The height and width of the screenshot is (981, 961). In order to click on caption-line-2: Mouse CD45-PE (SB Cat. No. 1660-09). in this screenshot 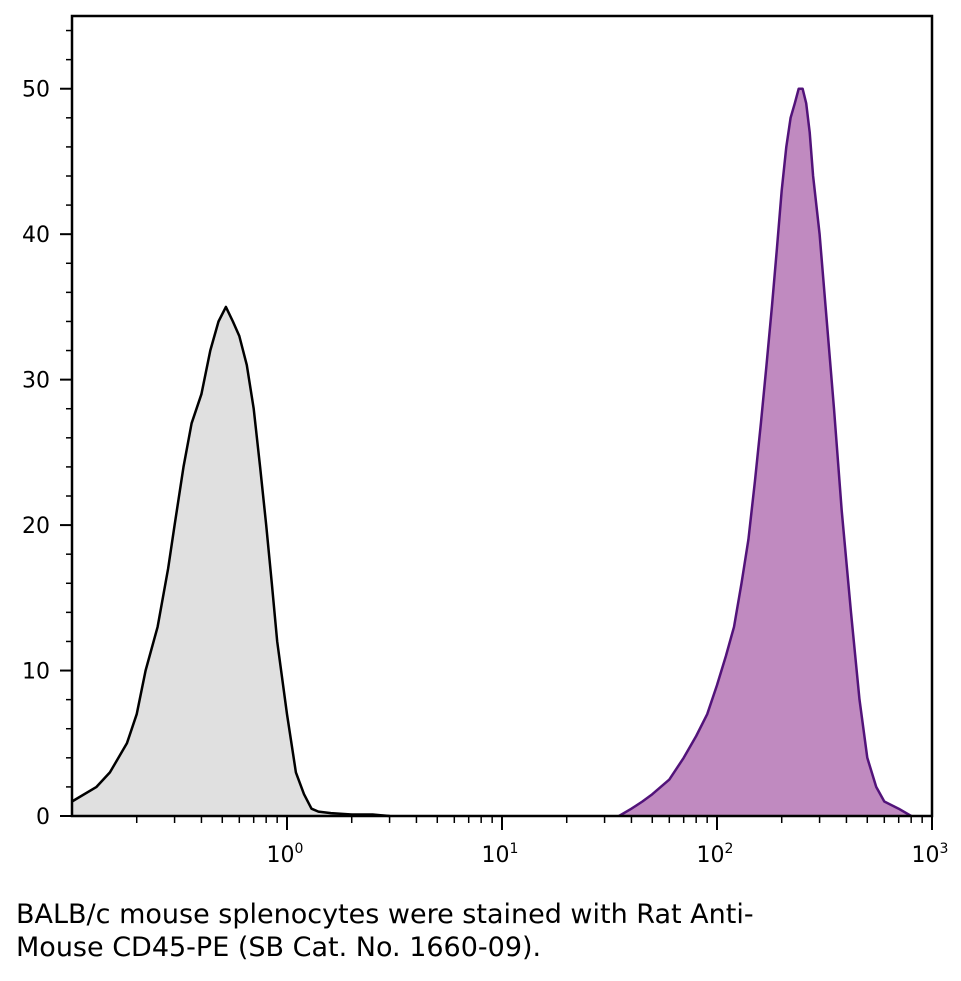, I will do `click(279, 947)`.